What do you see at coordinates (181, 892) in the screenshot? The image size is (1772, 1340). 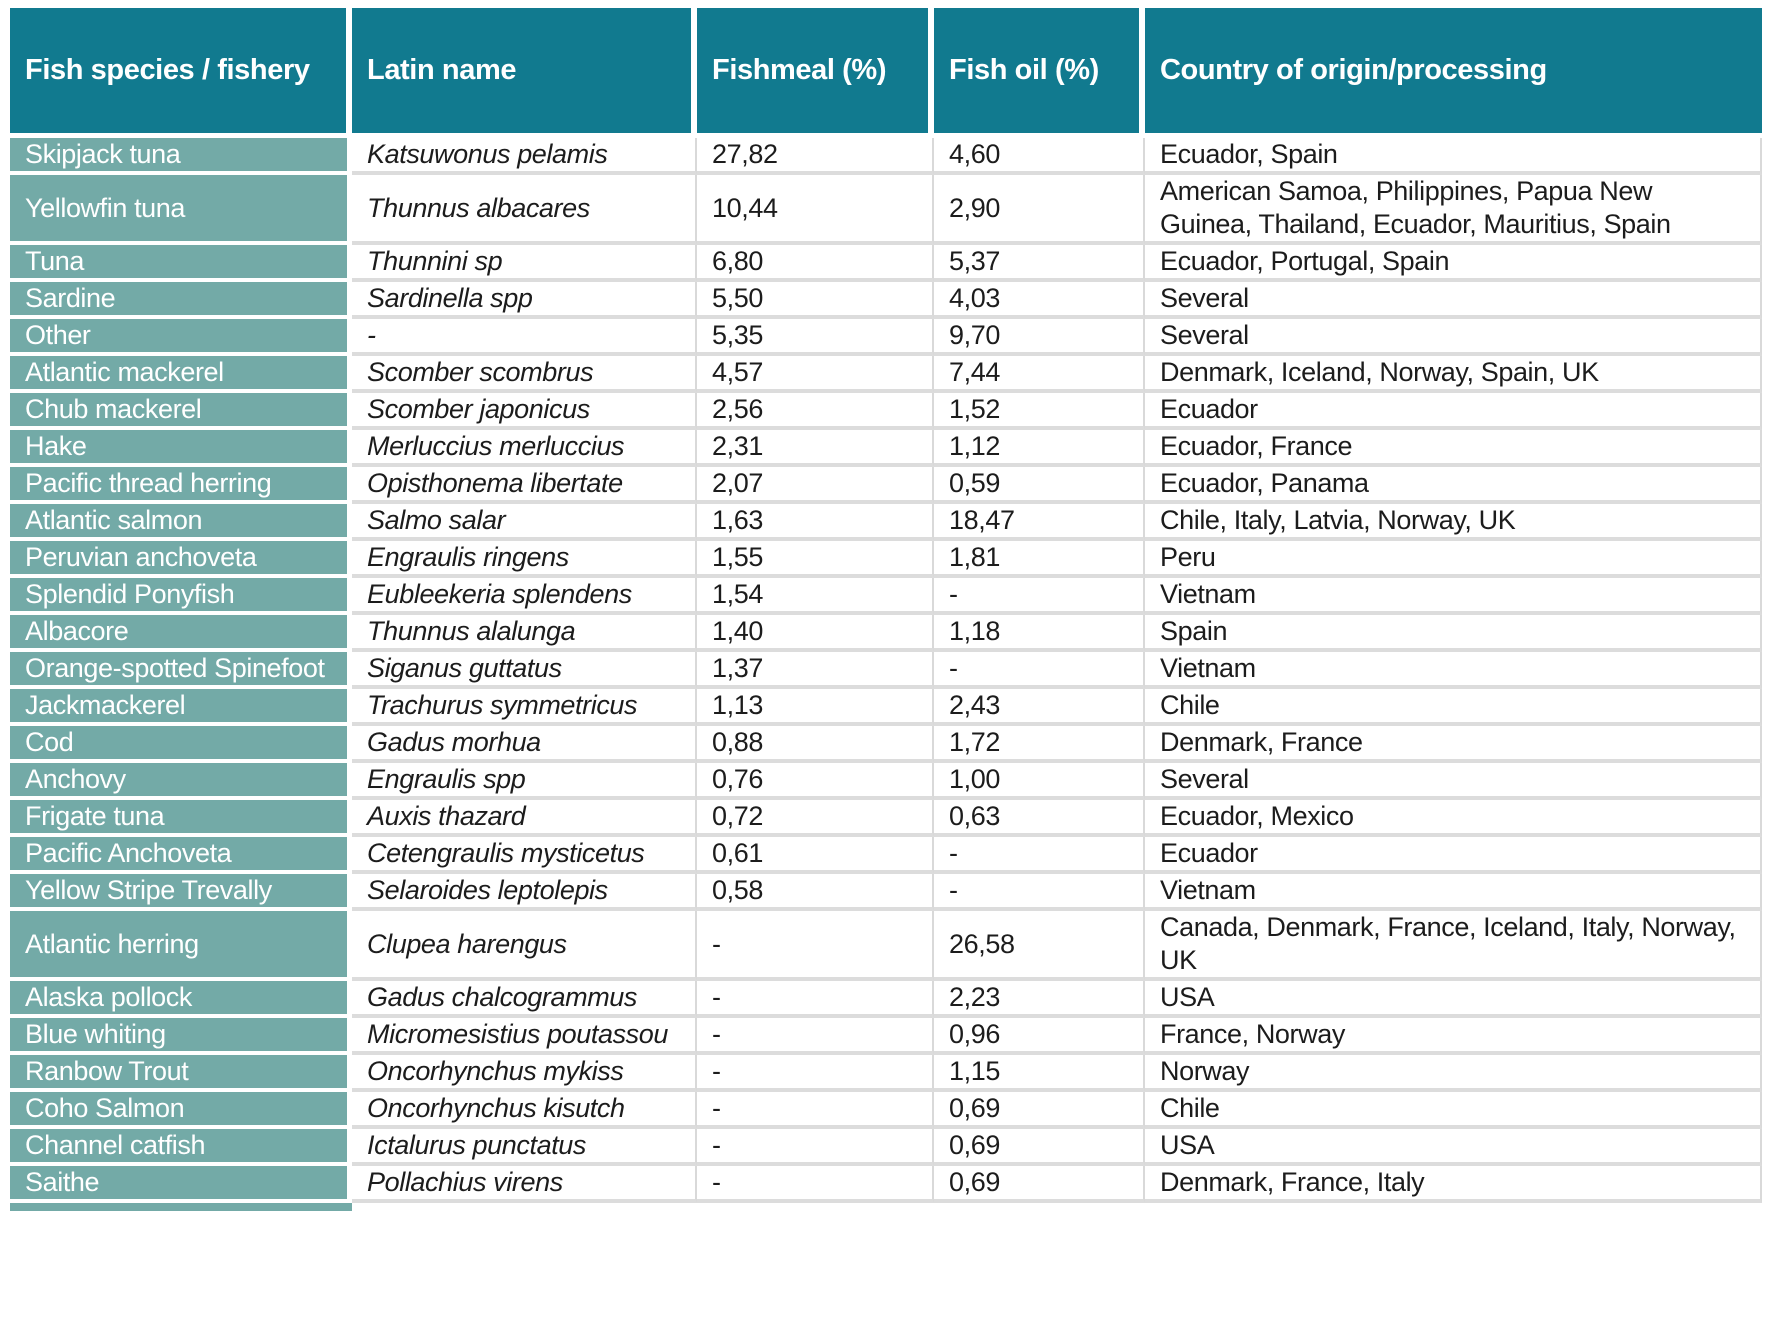 I see `species-cell: Yellow Stripe Trevally` at bounding box center [181, 892].